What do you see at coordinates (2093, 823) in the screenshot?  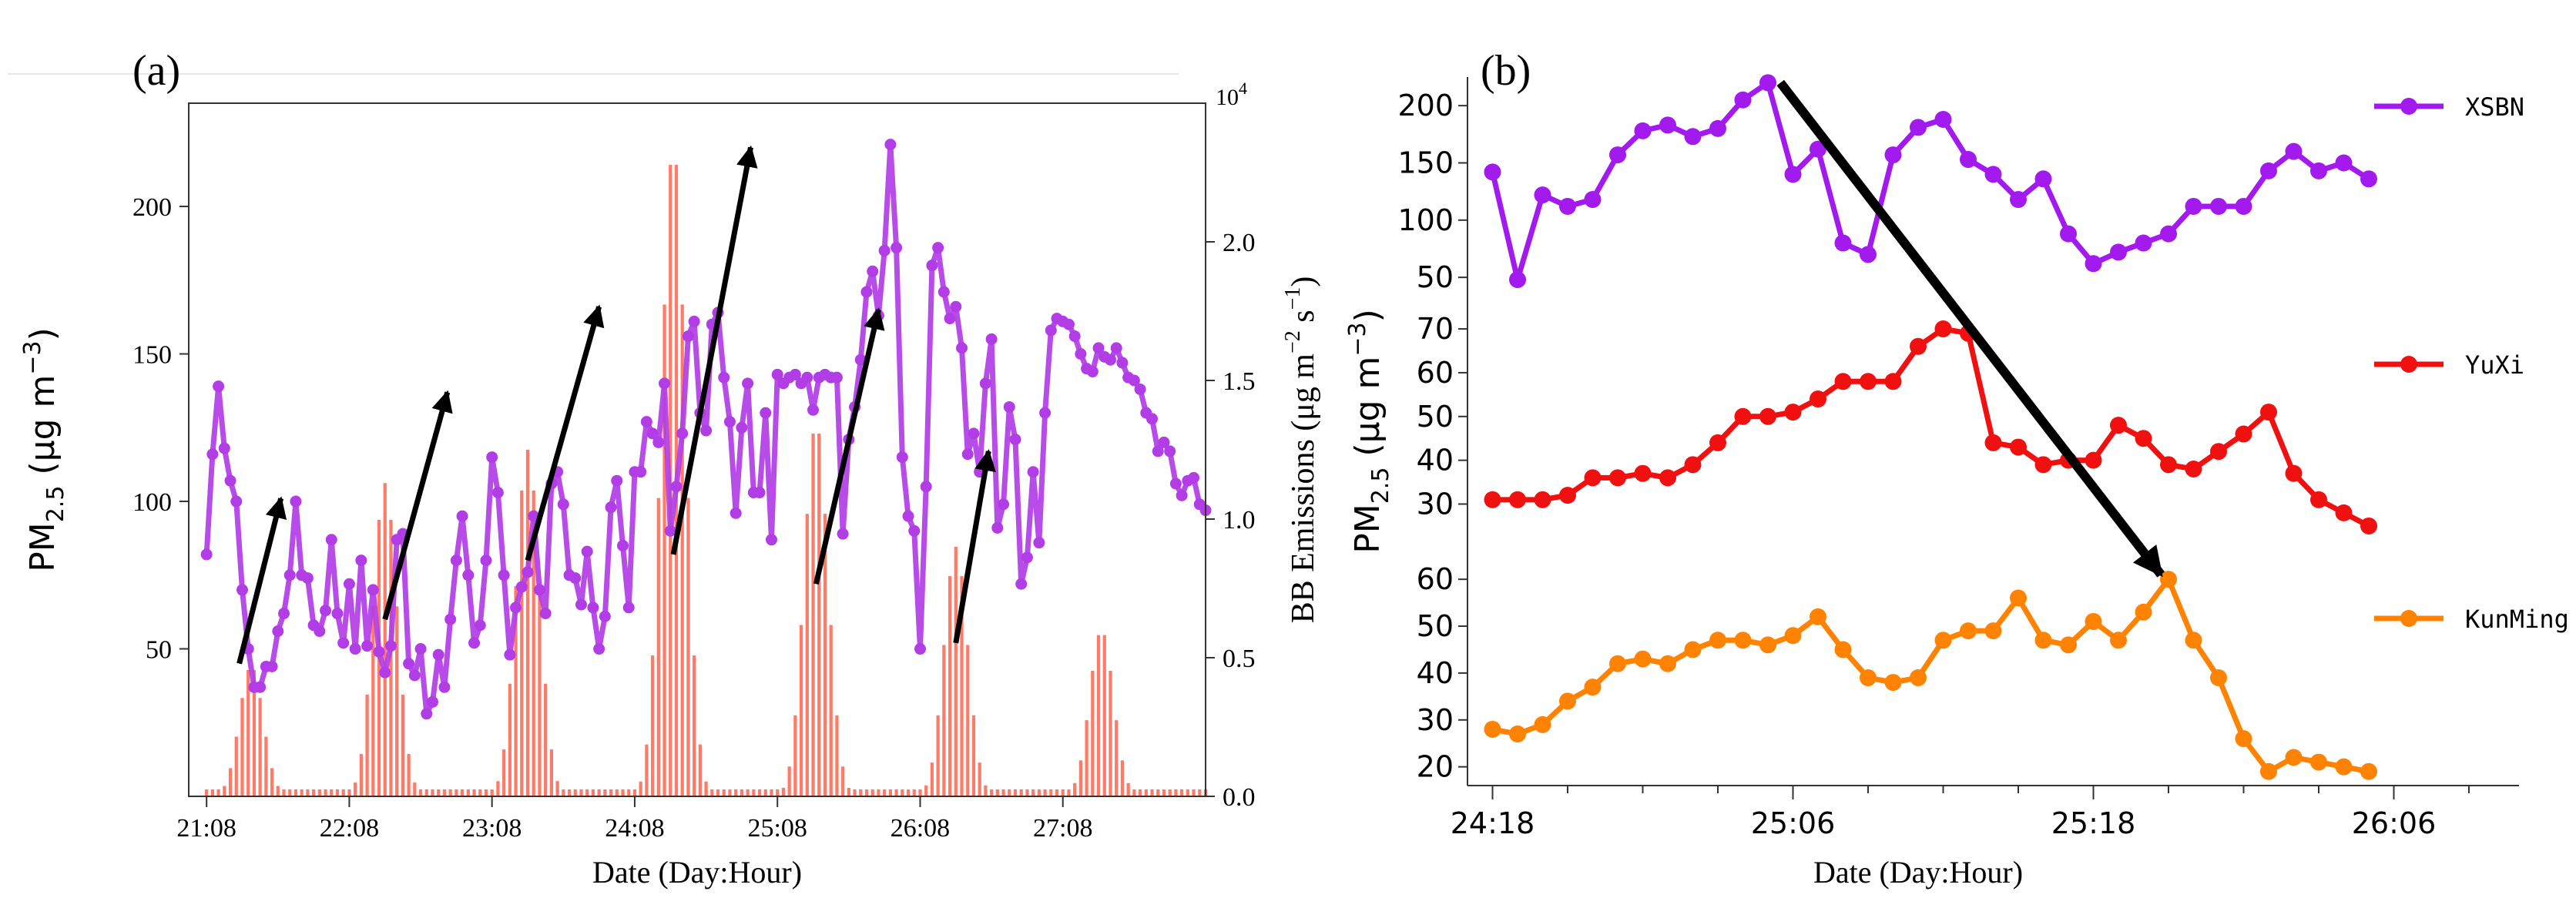 I see `x-tick-label-b: 25:18` at bounding box center [2093, 823].